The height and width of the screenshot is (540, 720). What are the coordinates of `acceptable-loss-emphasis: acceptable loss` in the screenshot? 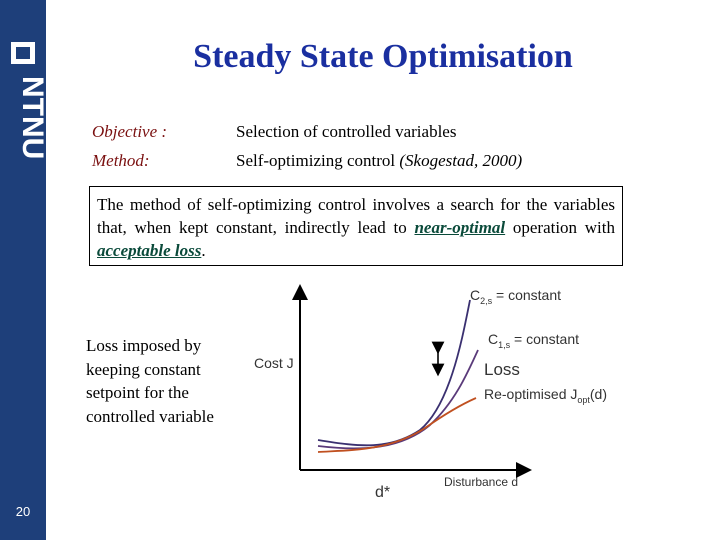 It's located at (149, 250).